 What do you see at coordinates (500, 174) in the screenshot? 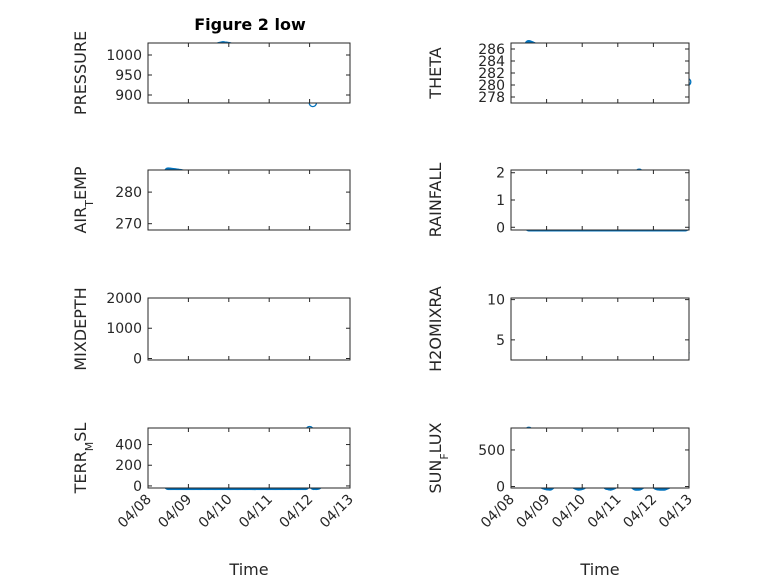
I see `y-tick-label: 2` at bounding box center [500, 174].